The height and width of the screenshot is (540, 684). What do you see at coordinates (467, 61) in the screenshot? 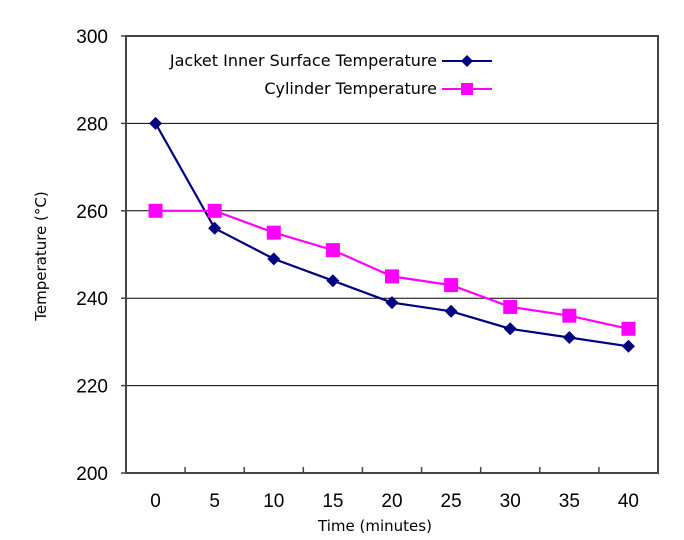
I see `legend-marker-jacket` at bounding box center [467, 61].